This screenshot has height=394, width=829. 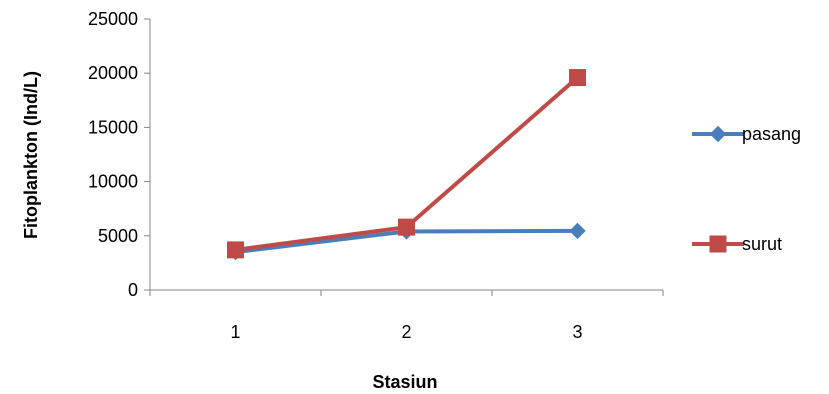 I want to click on legend-label-pasang: pasang, so click(x=771, y=134).